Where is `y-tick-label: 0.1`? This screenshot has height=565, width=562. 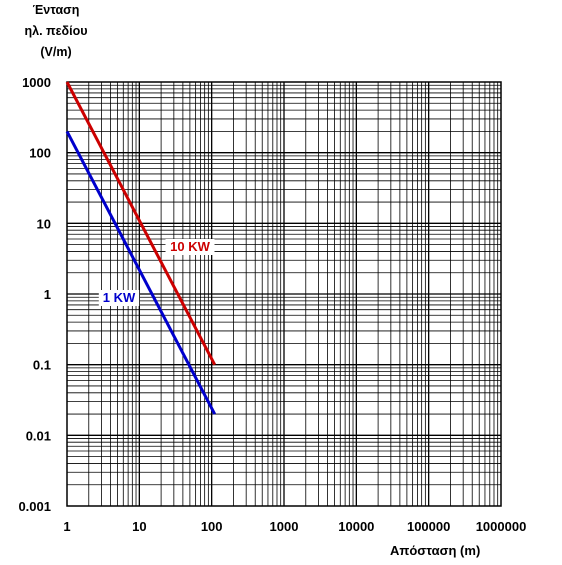
y-tick-label: 0.1 is located at coordinates (42, 365).